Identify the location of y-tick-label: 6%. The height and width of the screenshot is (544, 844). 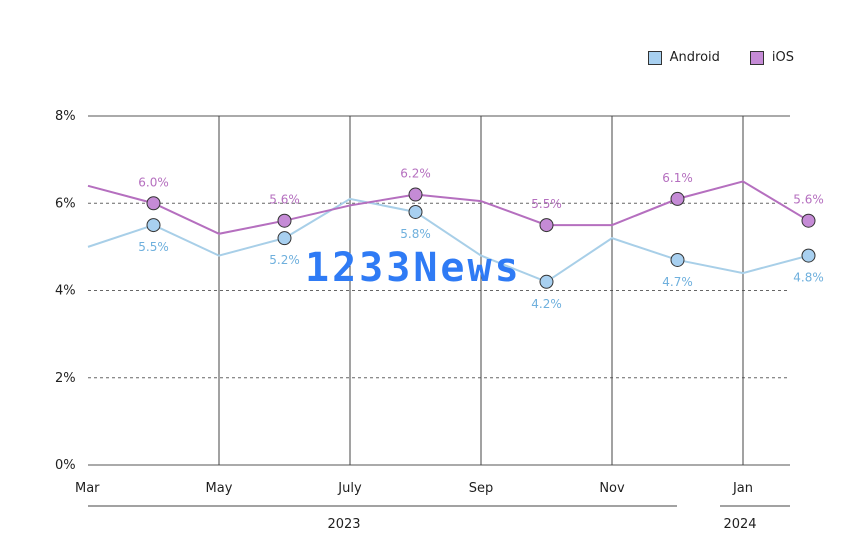
(65, 203).